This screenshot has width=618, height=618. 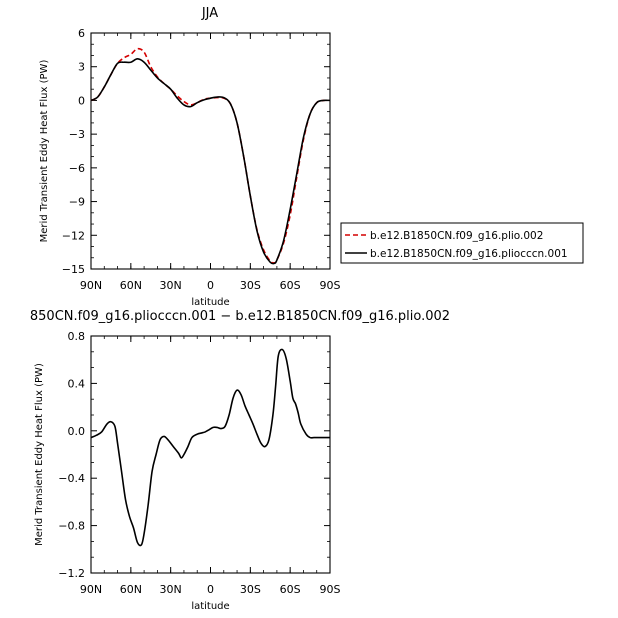 What do you see at coordinates (456, 236) in the screenshot?
I see `legend-label: b.e12.B1850CN.f09_g16.plio.002` at bounding box center [456, 236].